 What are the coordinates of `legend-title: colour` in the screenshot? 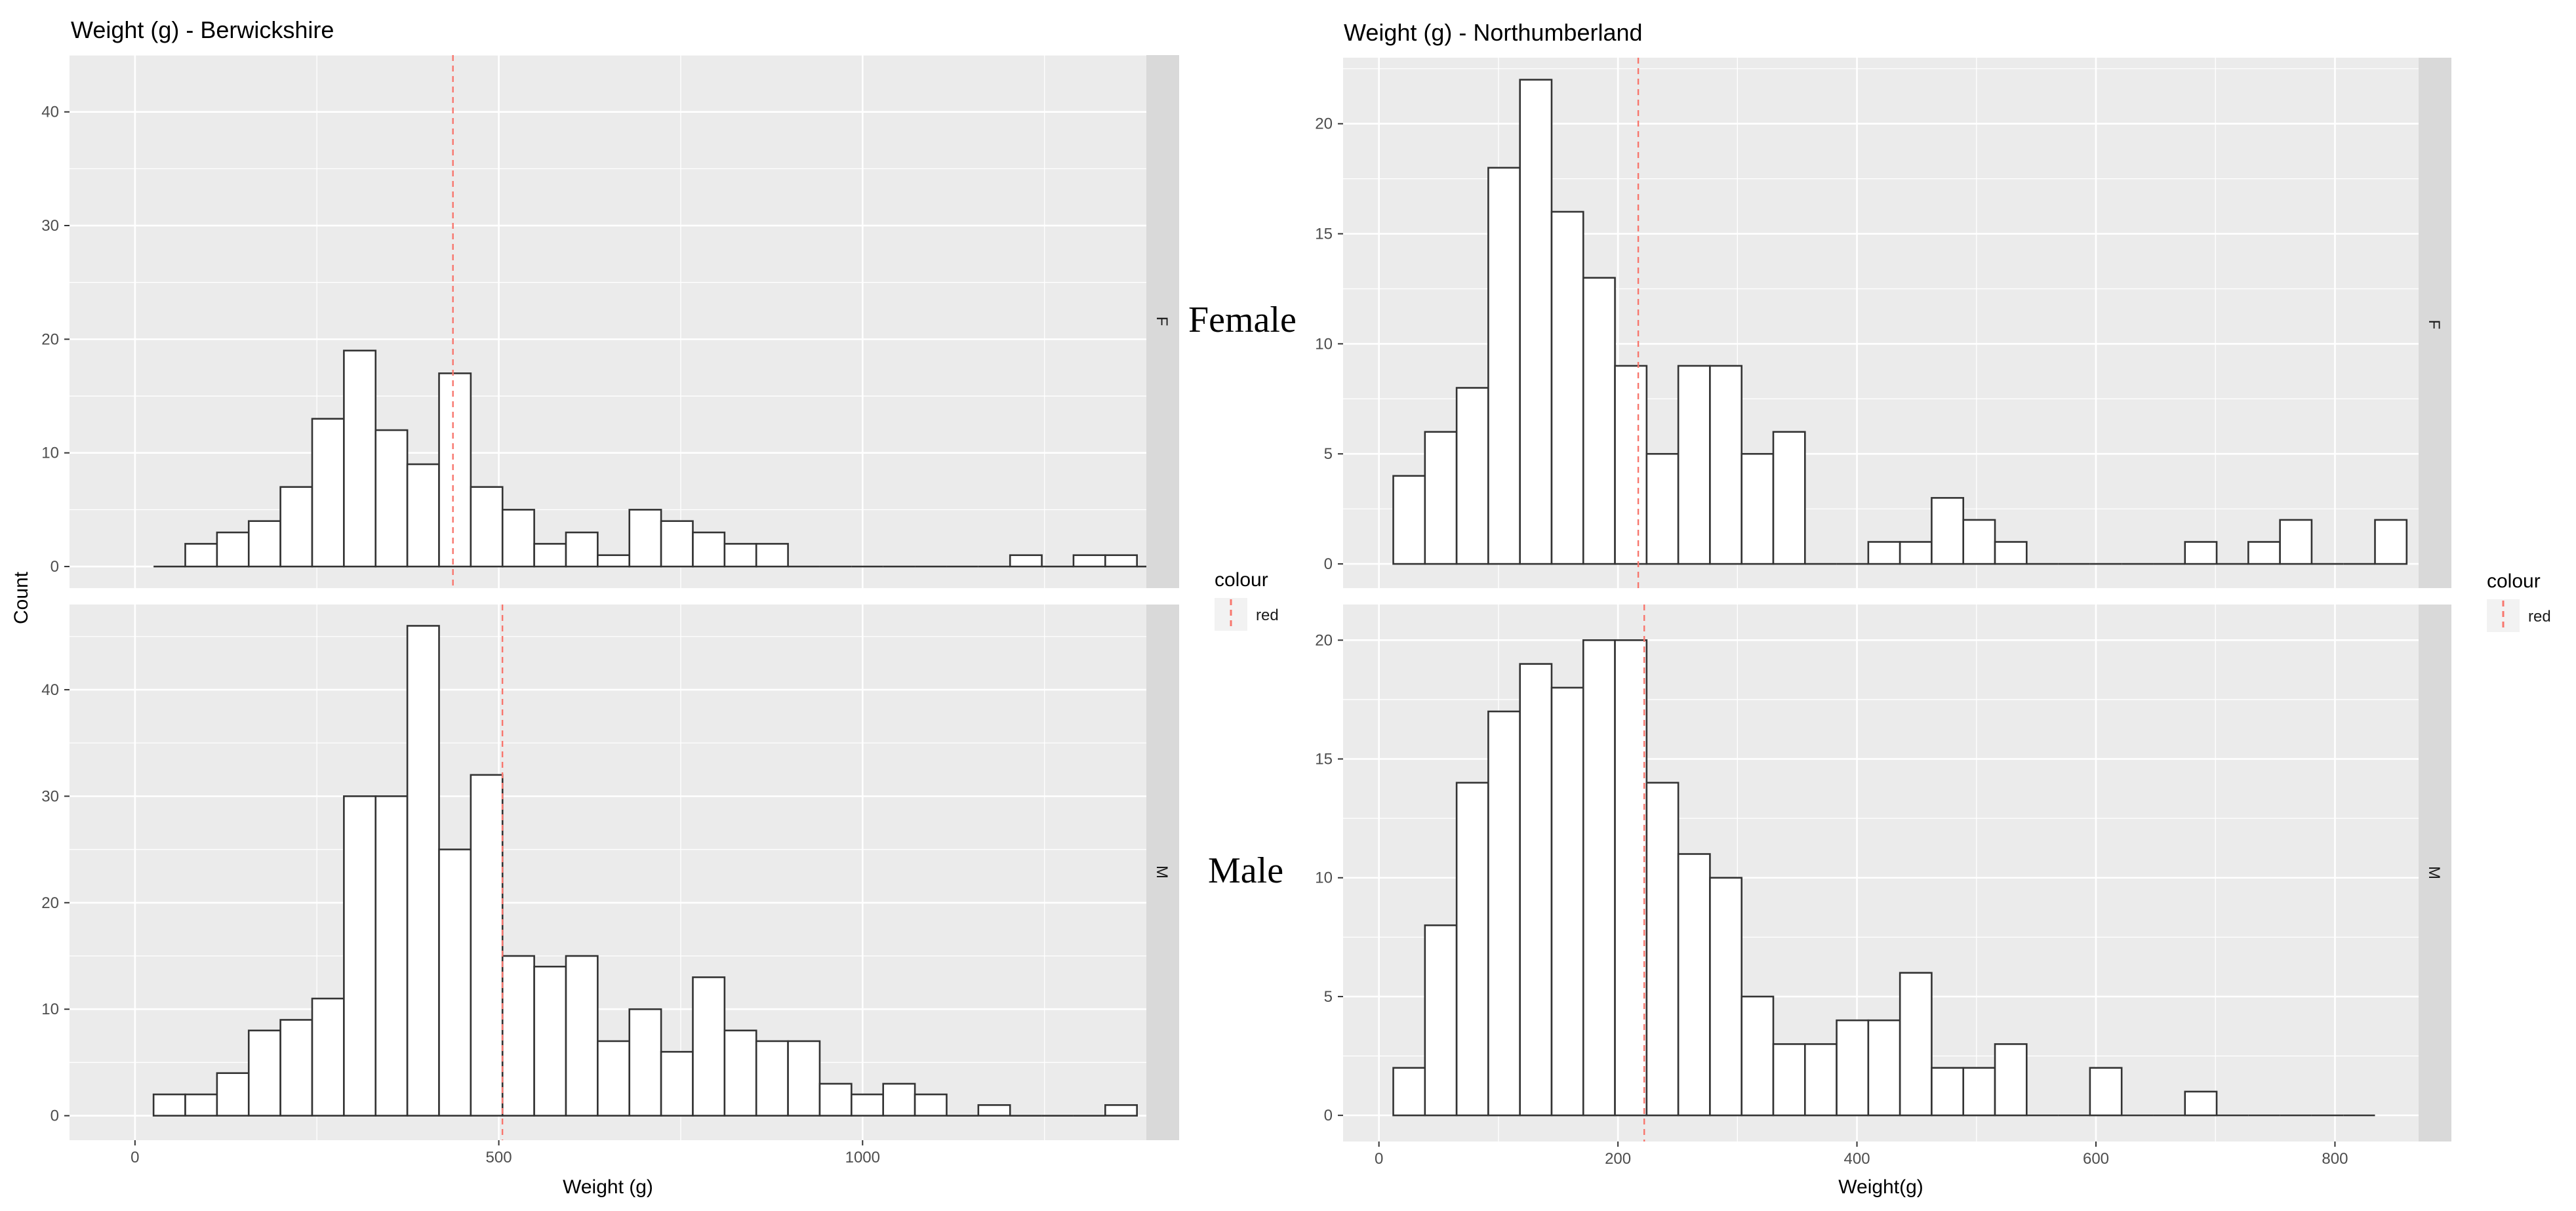 It's located at (2514, 581).